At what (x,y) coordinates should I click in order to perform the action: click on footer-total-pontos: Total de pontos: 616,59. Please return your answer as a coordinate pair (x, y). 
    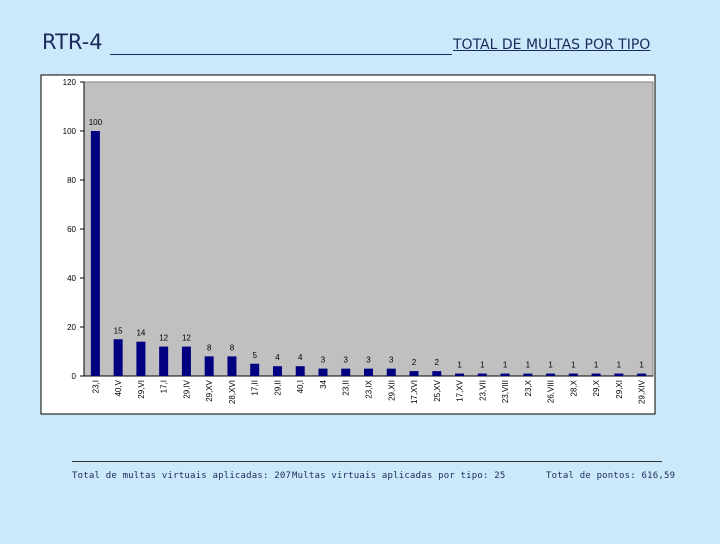
    Looking at the image, I should click on (611, 476).